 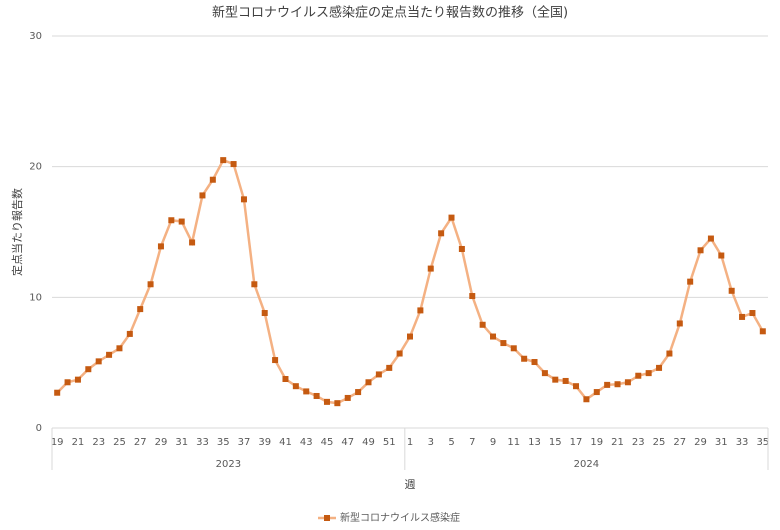 I want to click on y-tick-label: 10, so click(x=35, y=297).